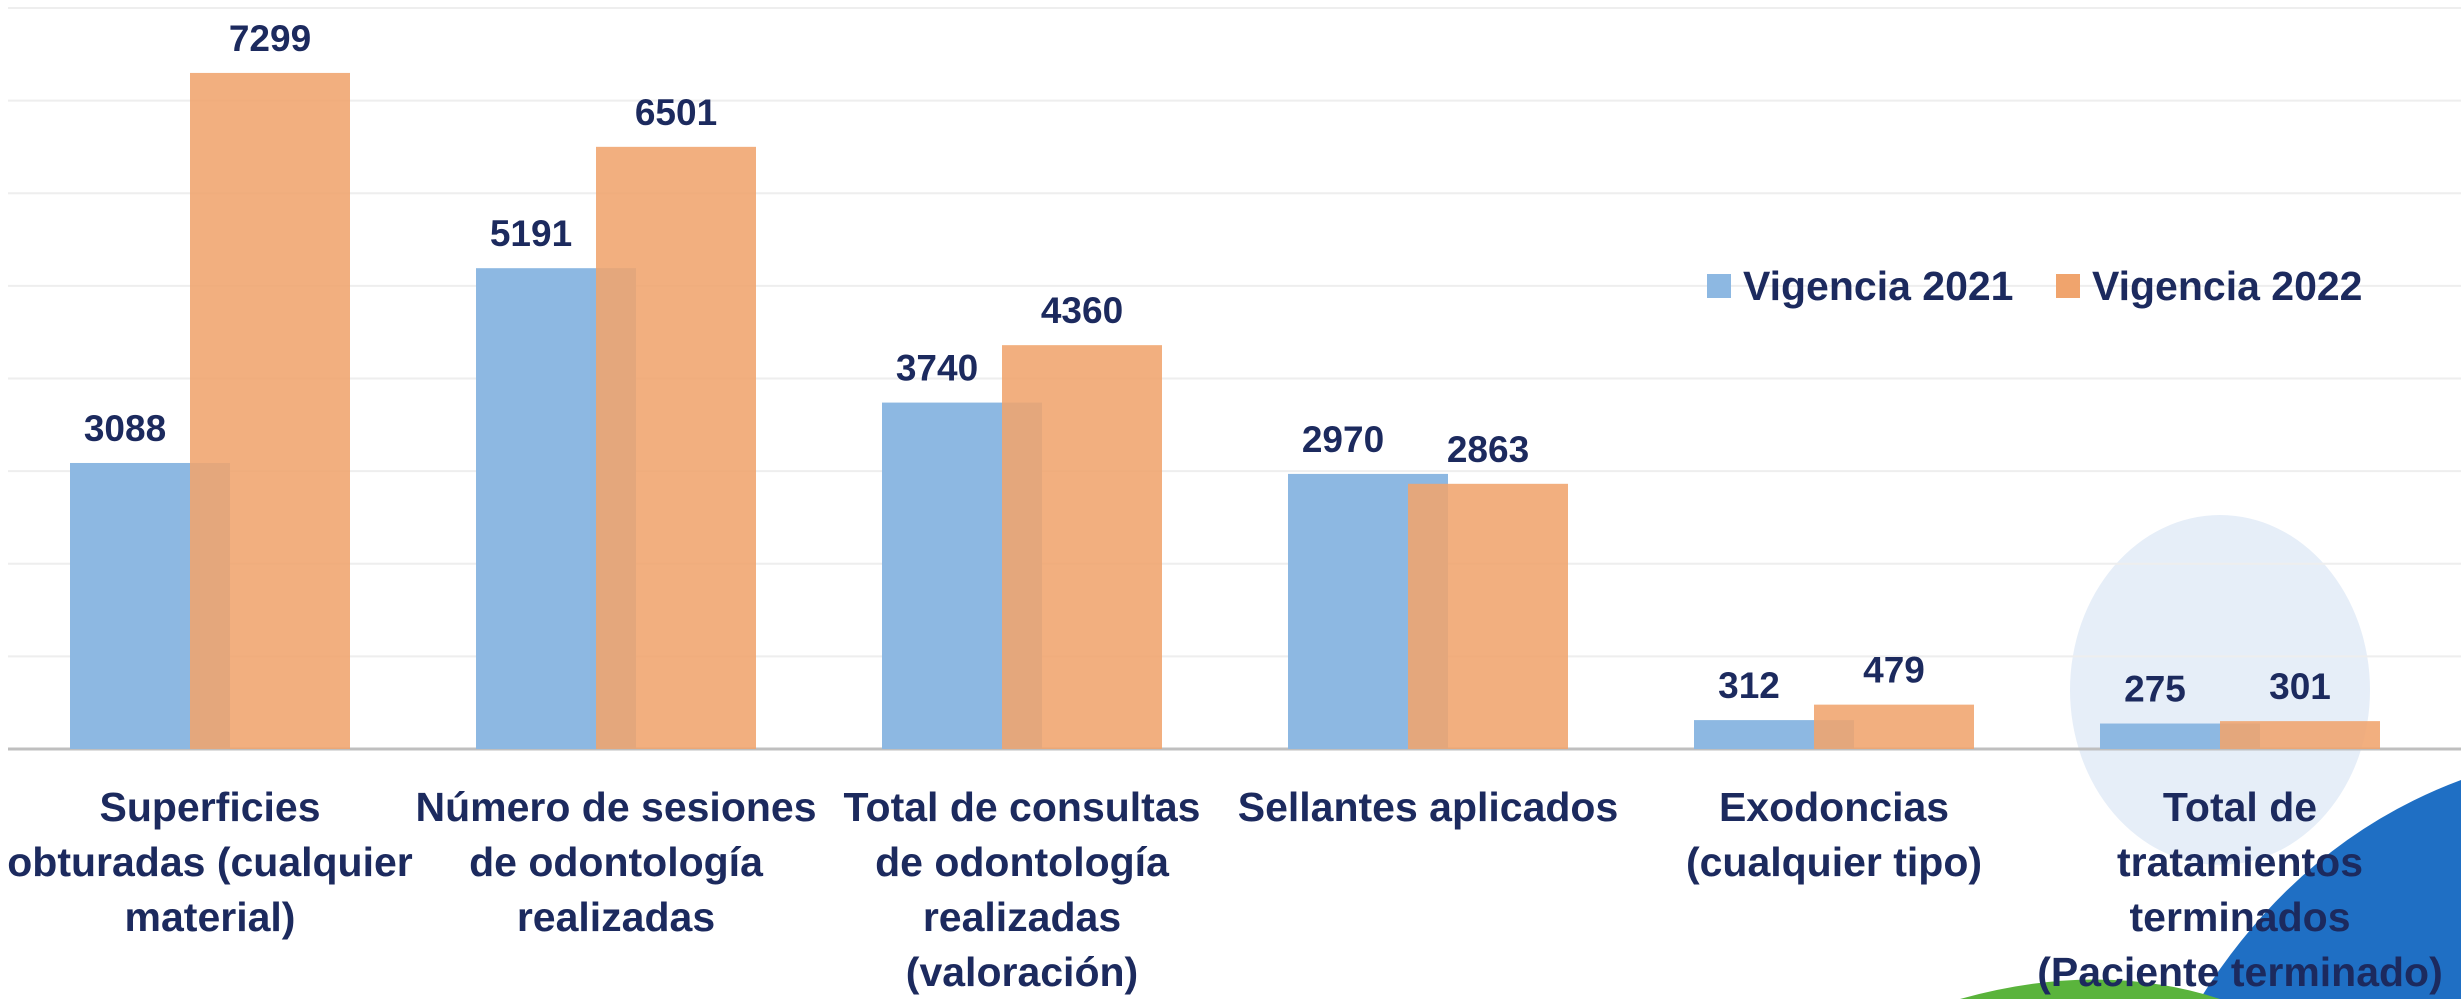  I want to click on value-label: 2970, so click(1343, 439).